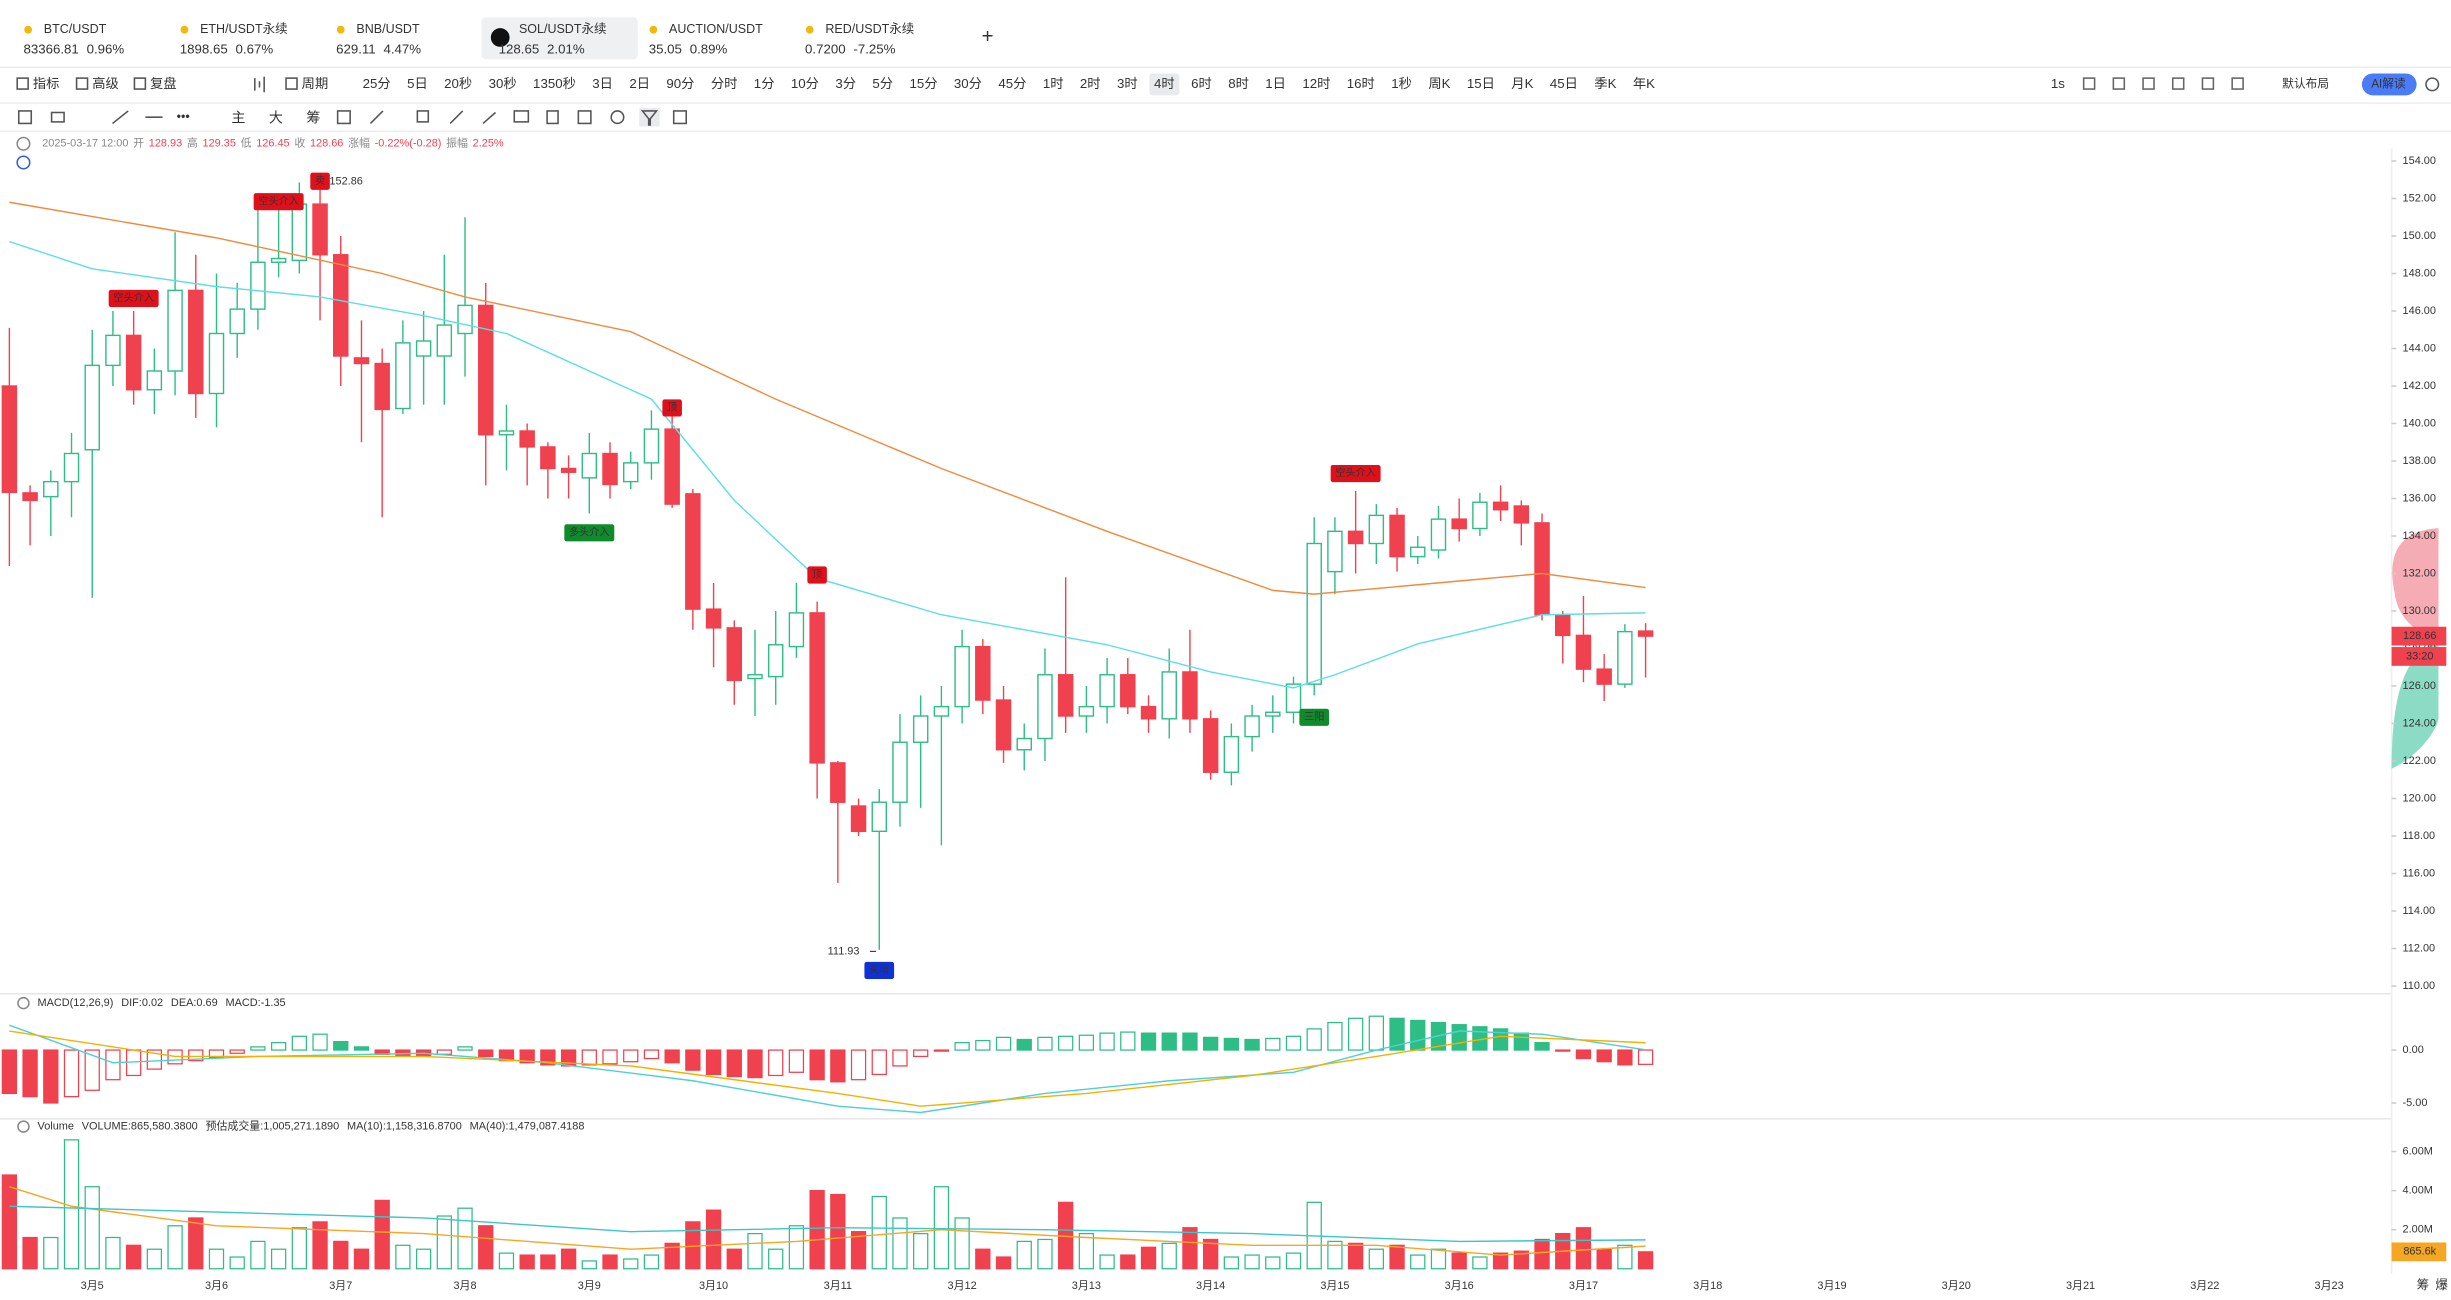  What do you see at coordinates (1201, 83) in the screenshot?
I see `period-button: 6时` at bounding box center [1201, 83].